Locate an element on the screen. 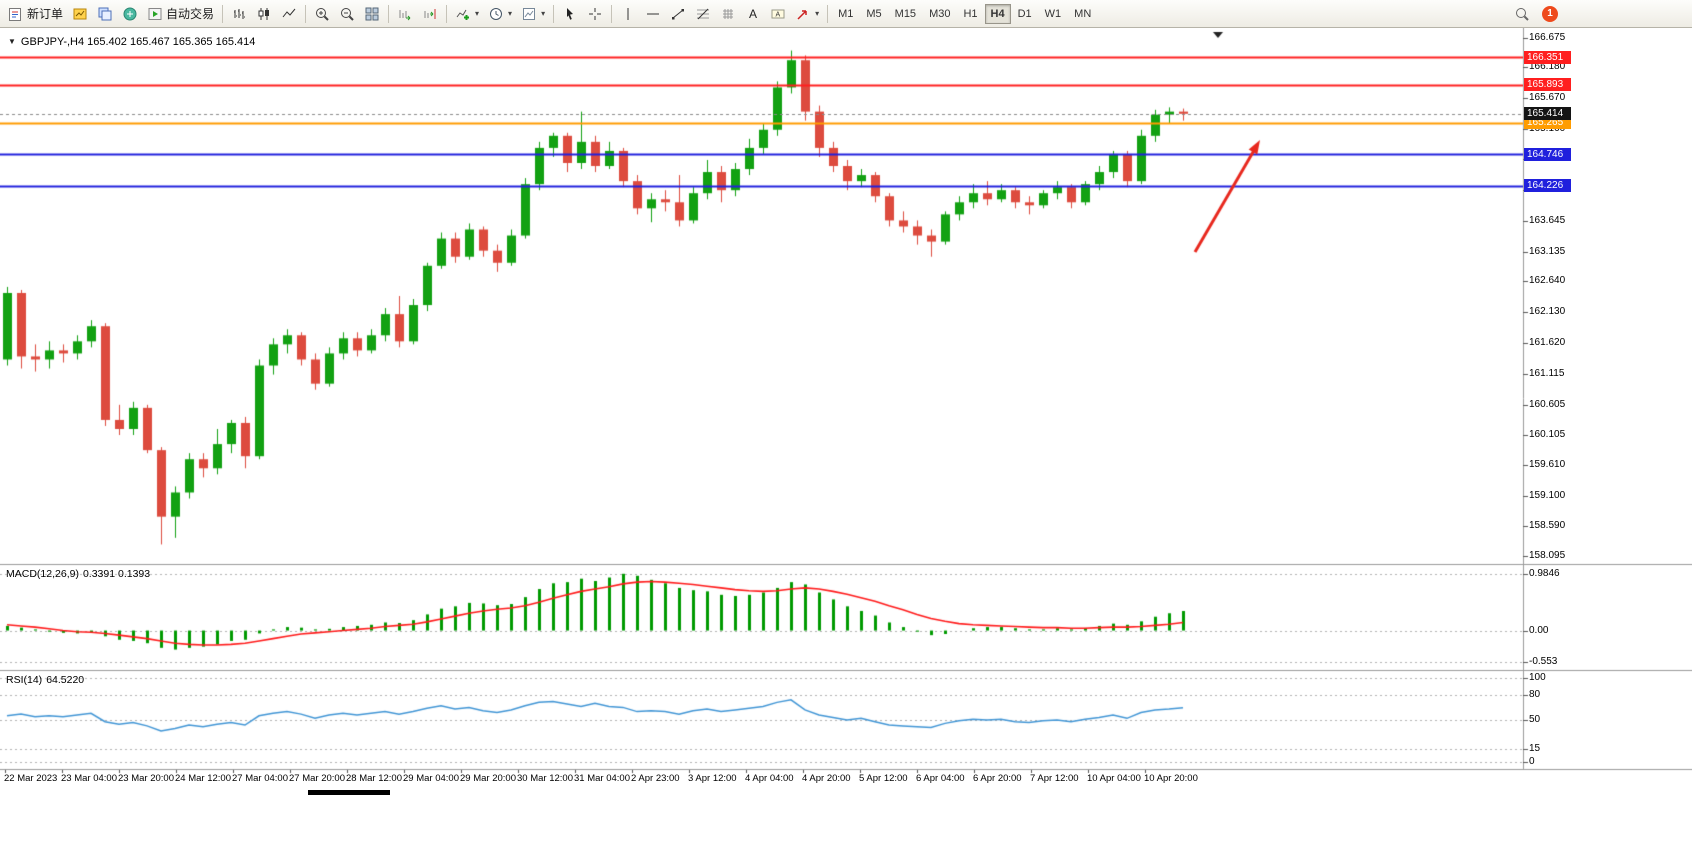  text-icon: A is located at coordinates (753, 14).